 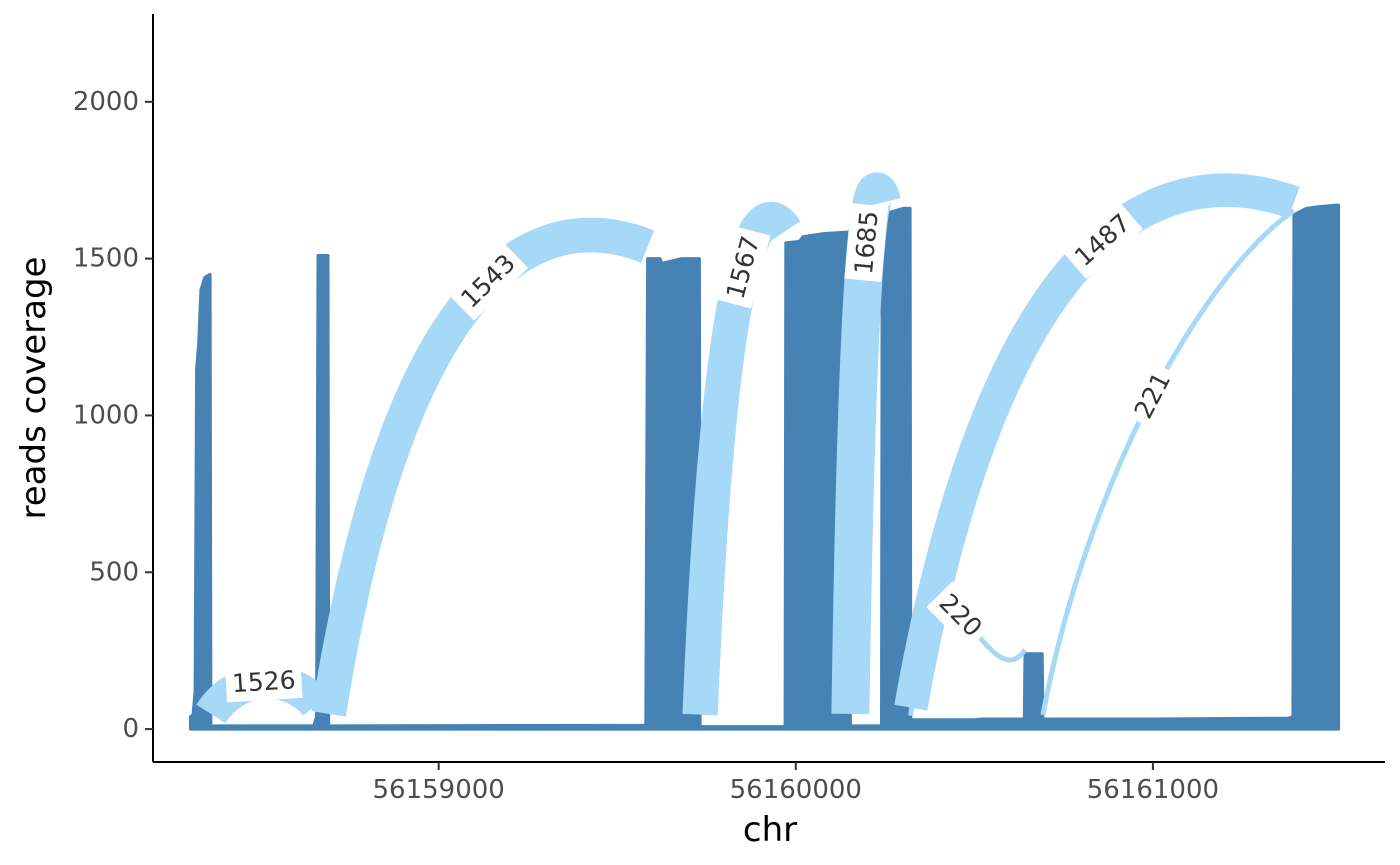 I want to click on x-tick-label: 56160000, so click(x=796, y=790).